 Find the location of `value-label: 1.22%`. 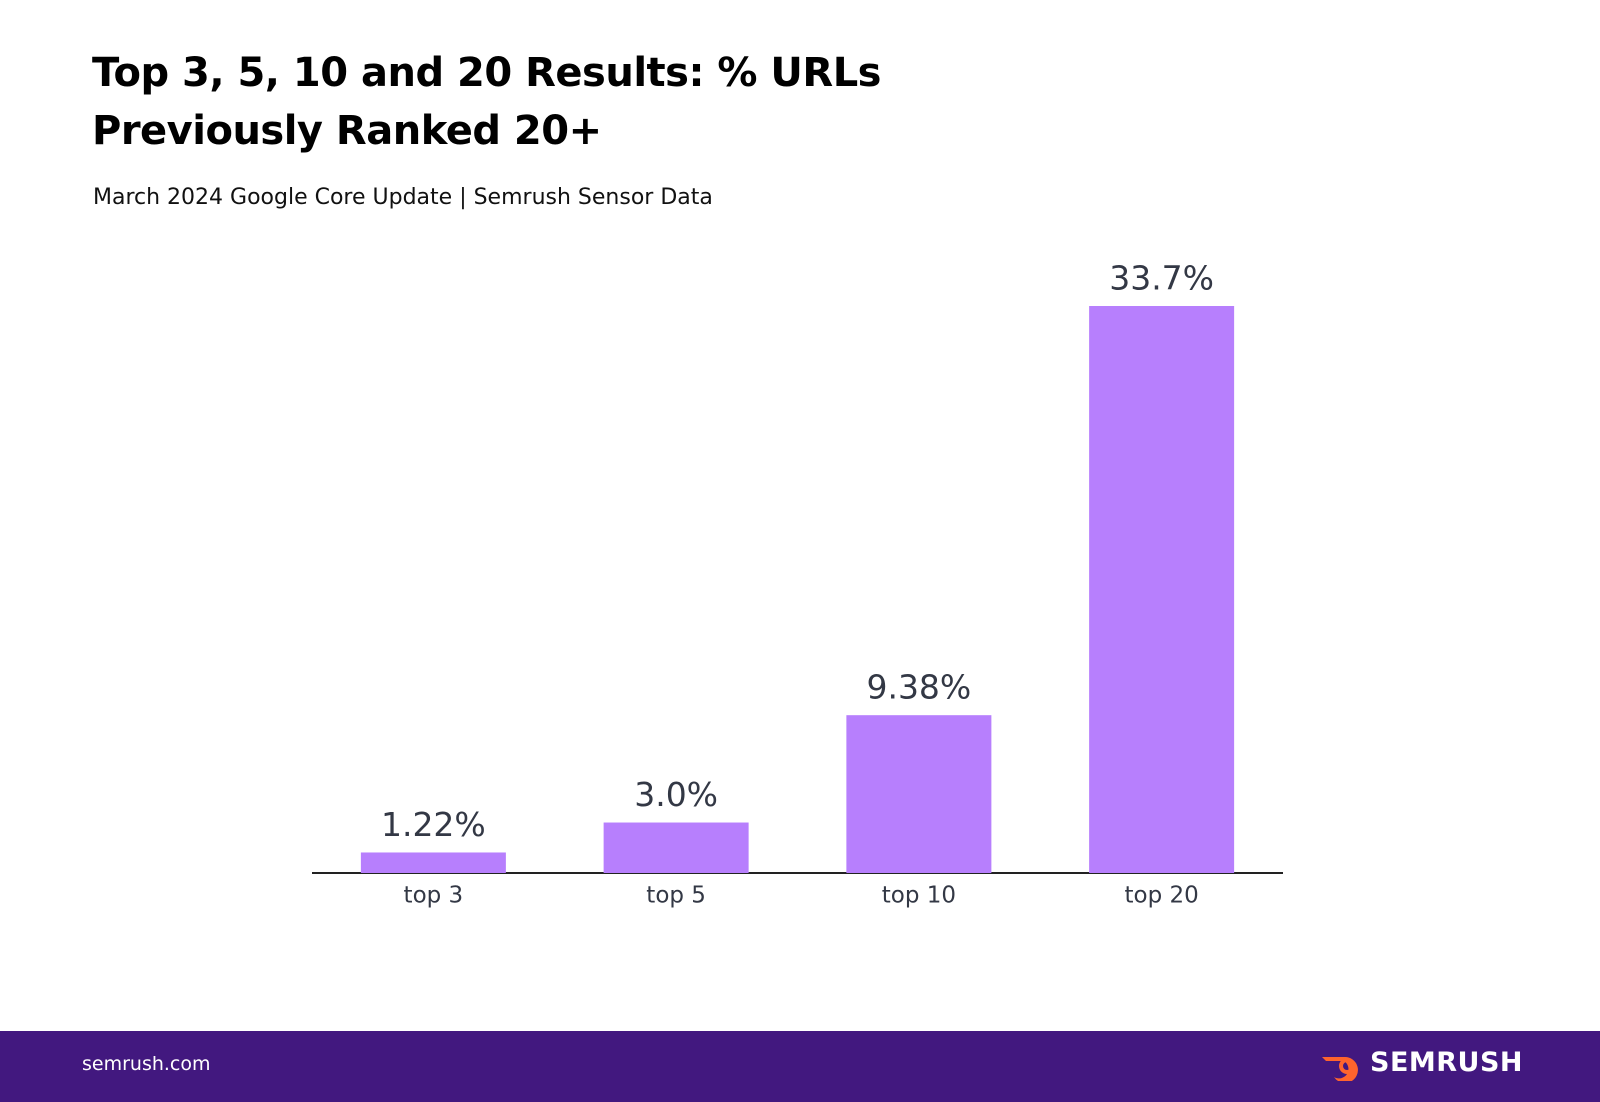

value-label: 1.22% is located at coordinates (433, 824).